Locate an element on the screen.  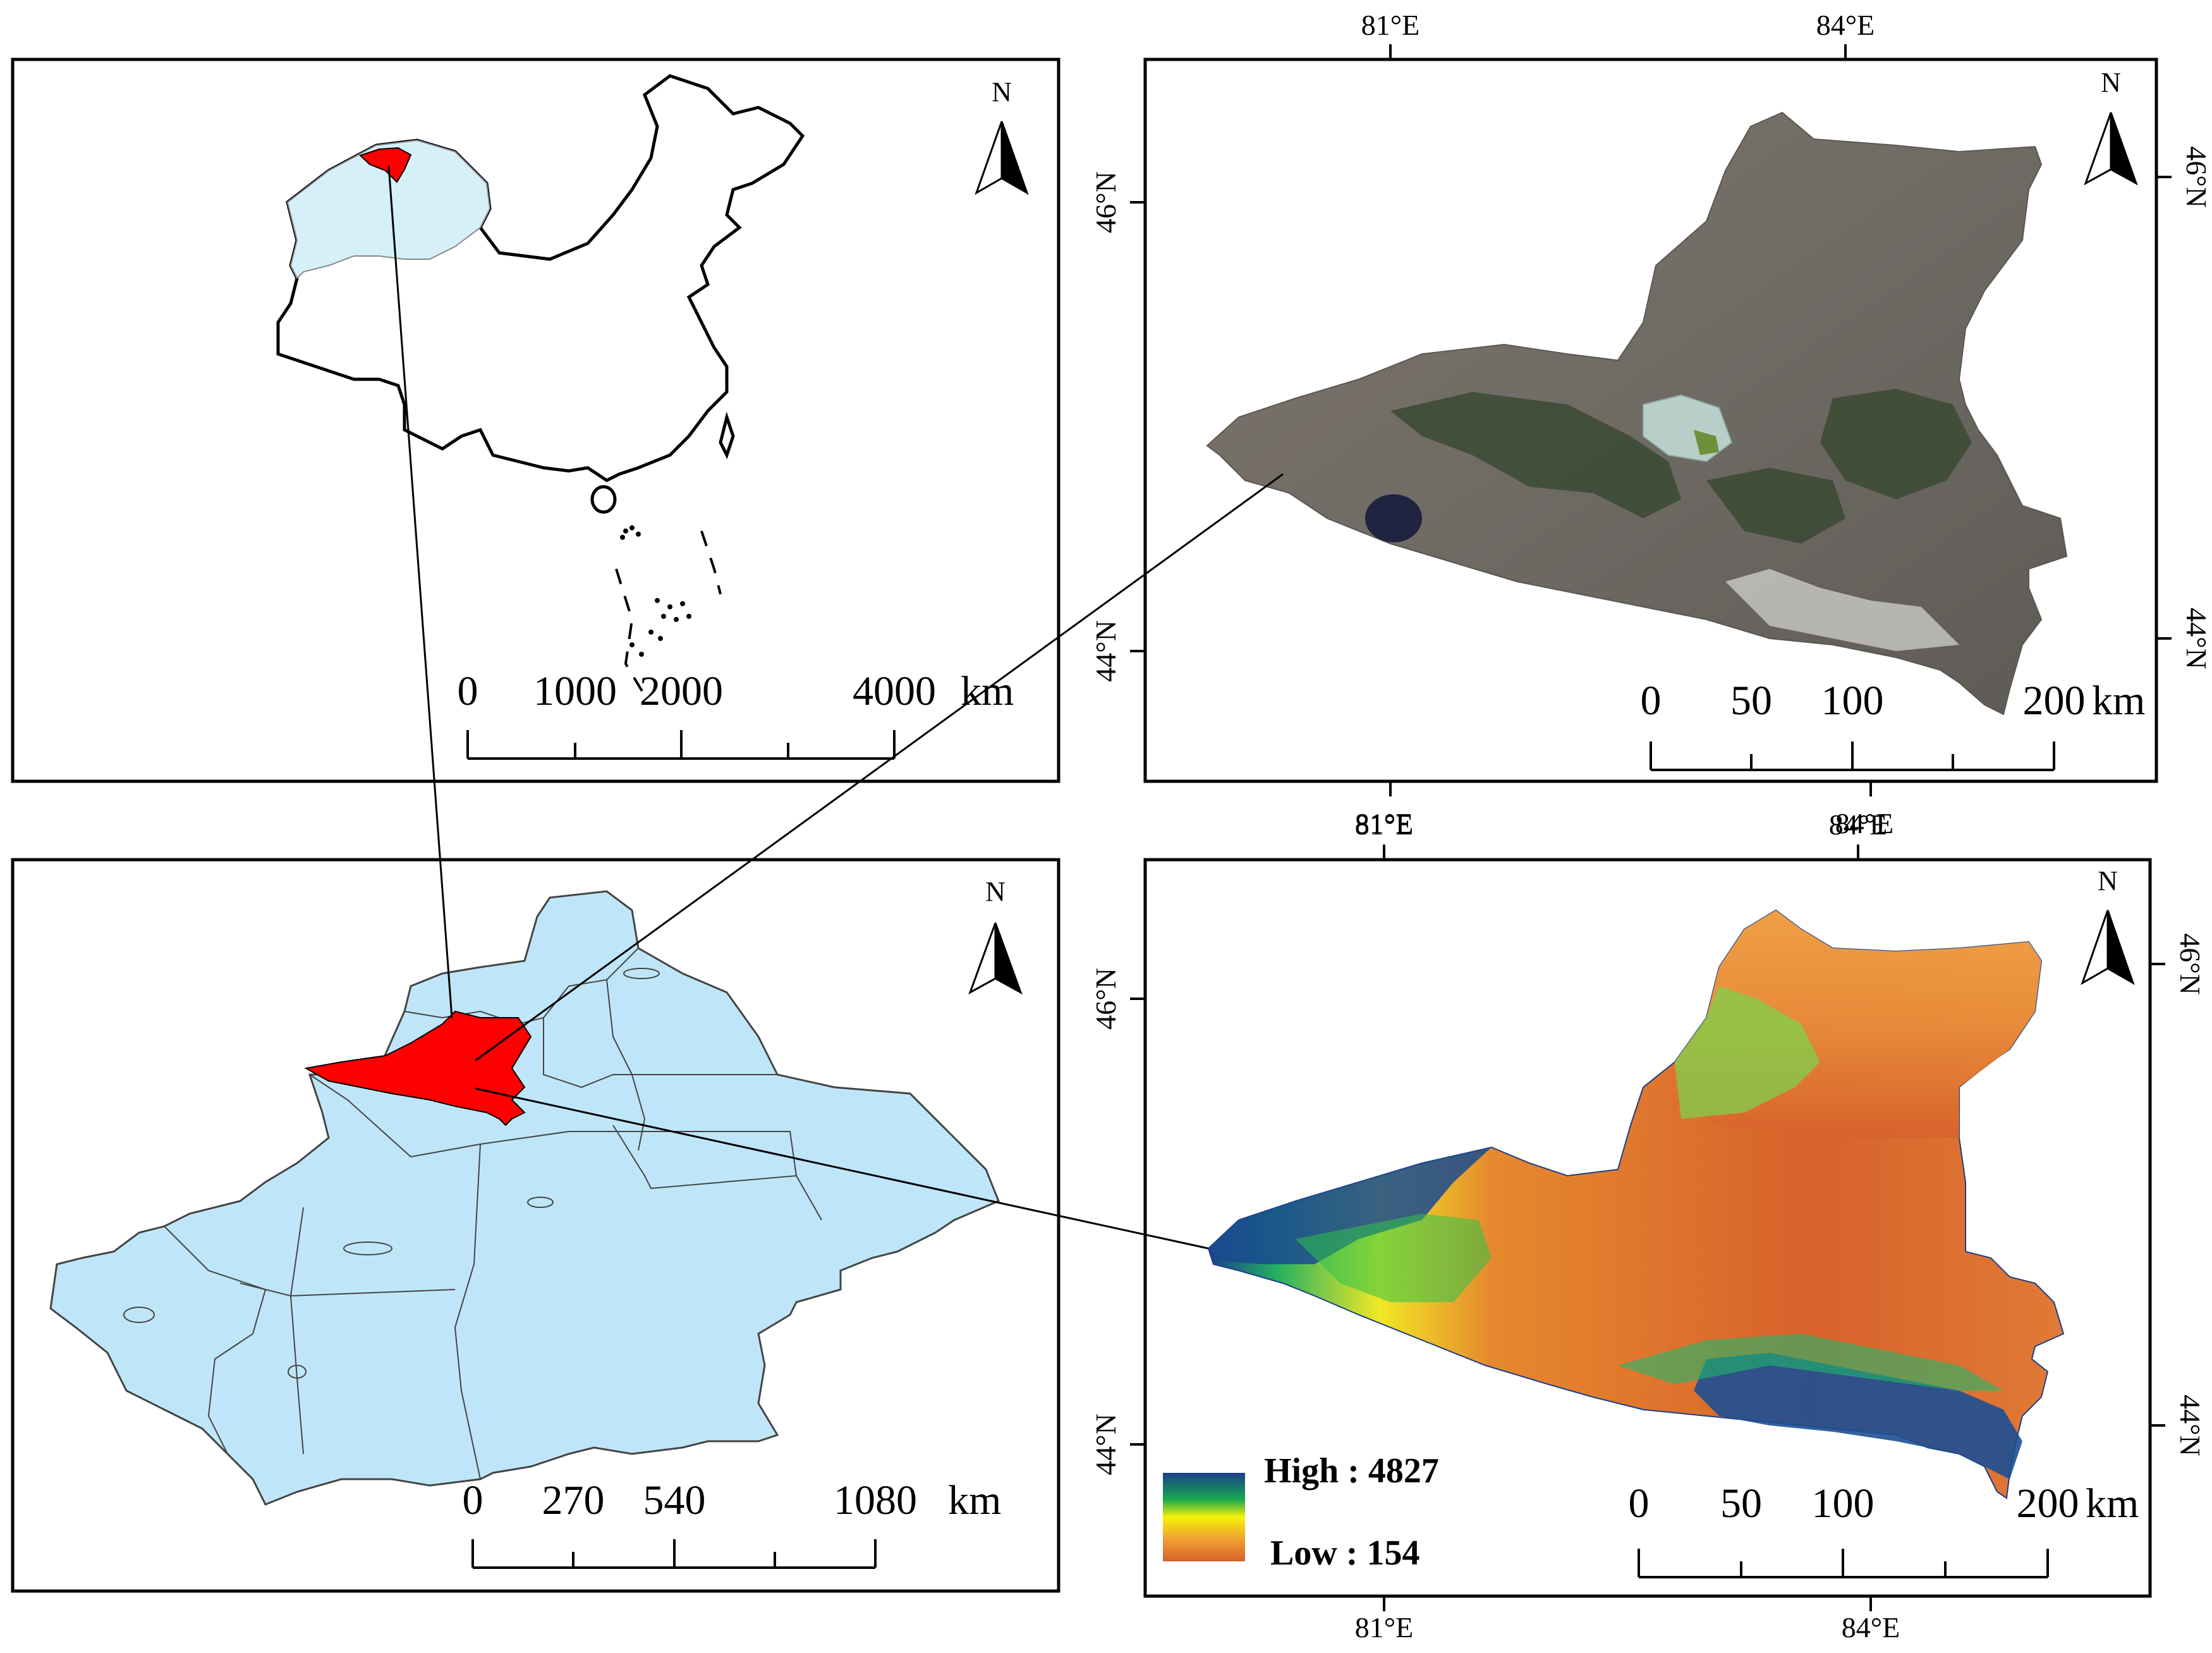
dem-lon-84-top: 84°E is located at coordinates (1859, 824).